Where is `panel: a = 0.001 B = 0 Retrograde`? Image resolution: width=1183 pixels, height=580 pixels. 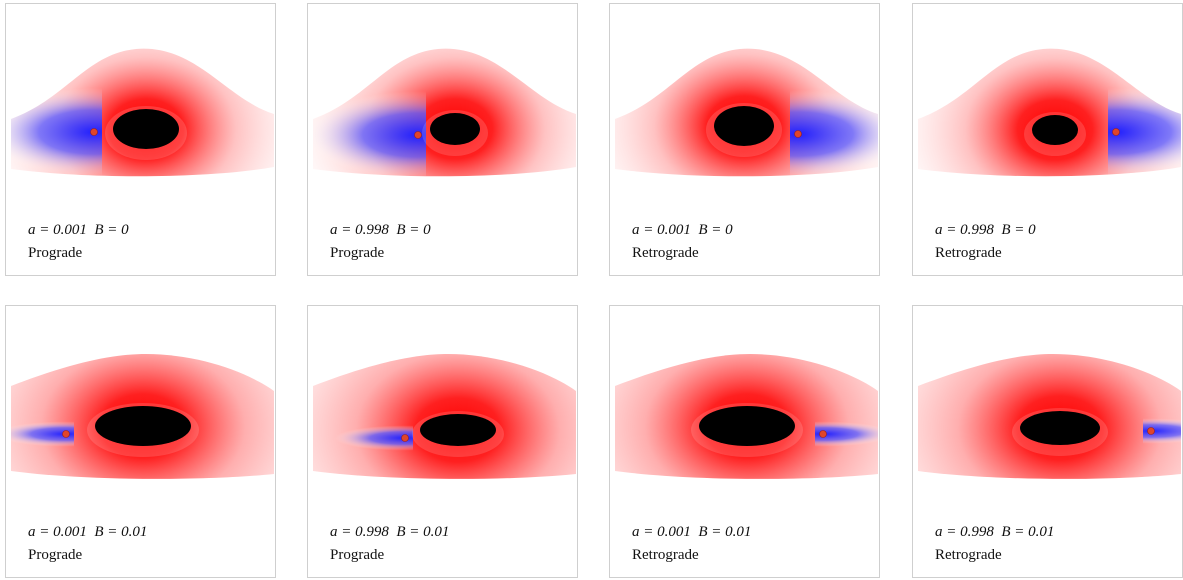
panel: a = 0.001 B = 0 Retrograde is located at coordinates (744, 139).